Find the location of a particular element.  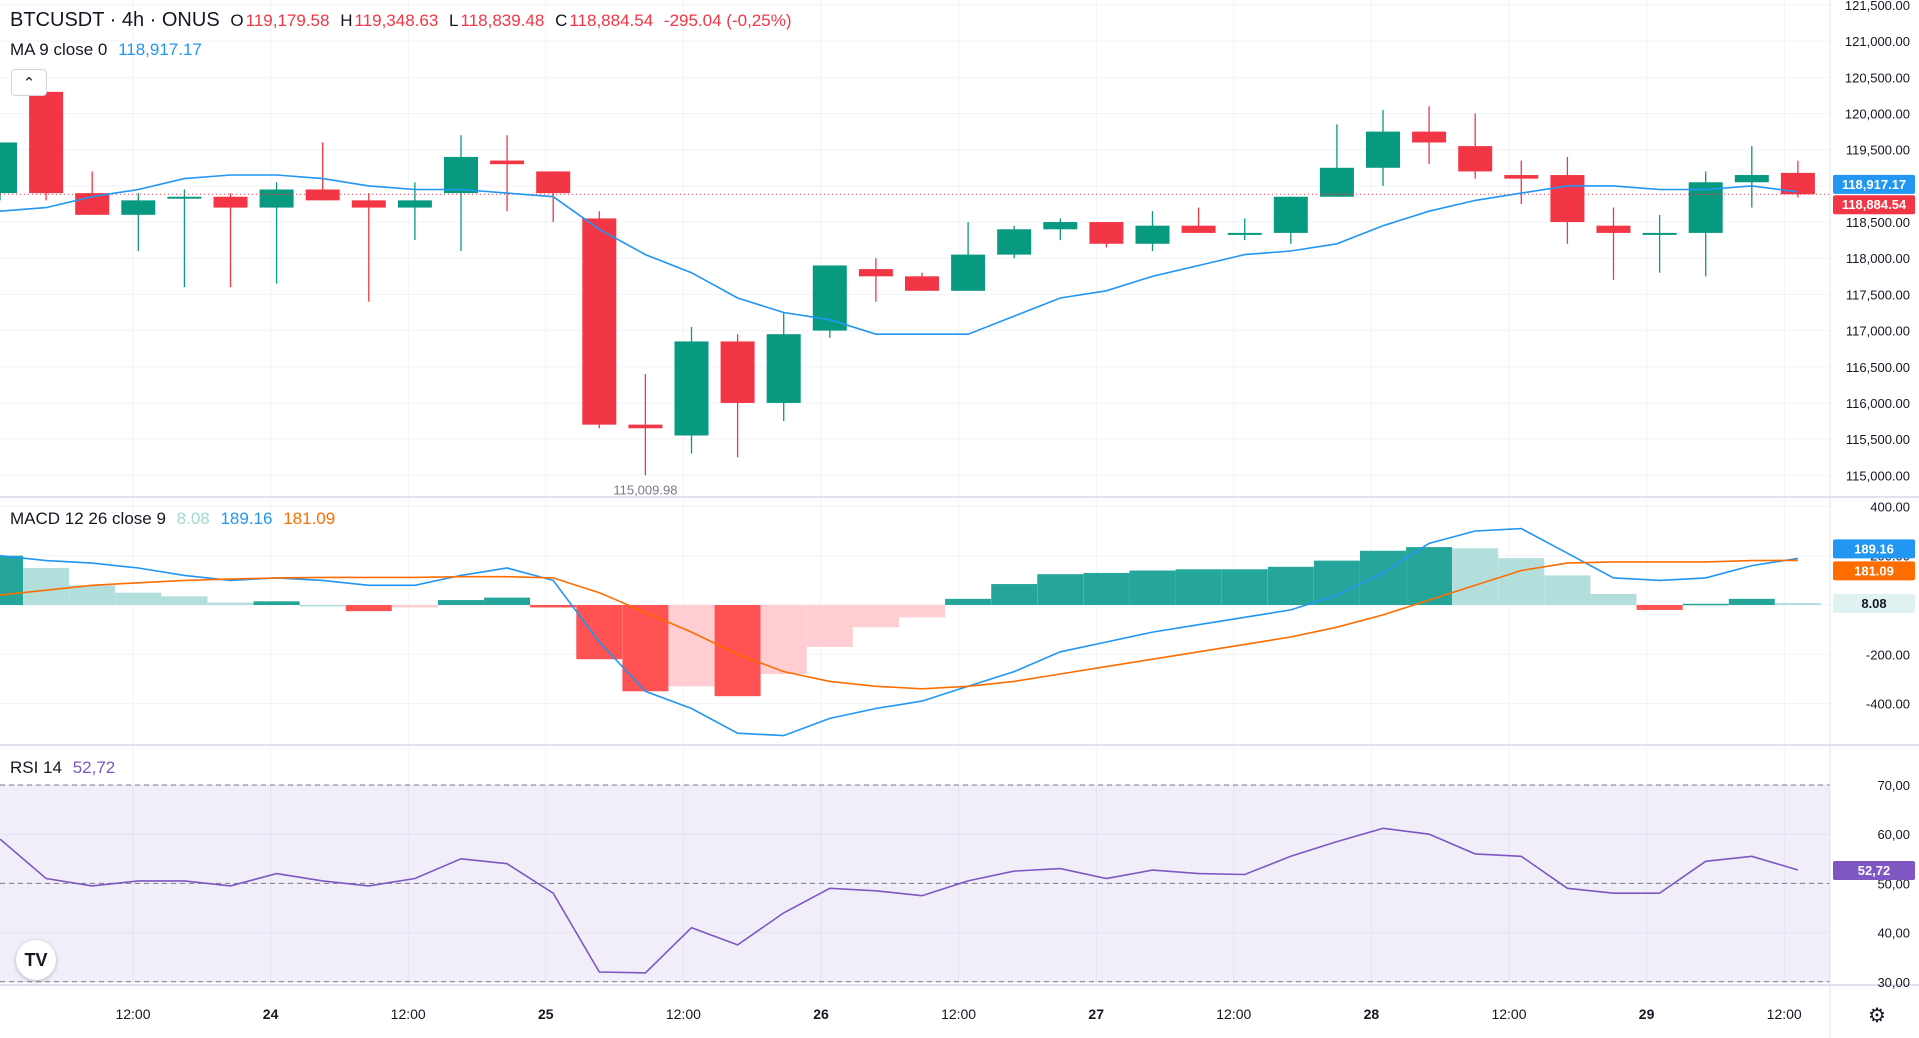

macd-signal-line is located at coordinates (899, 624).